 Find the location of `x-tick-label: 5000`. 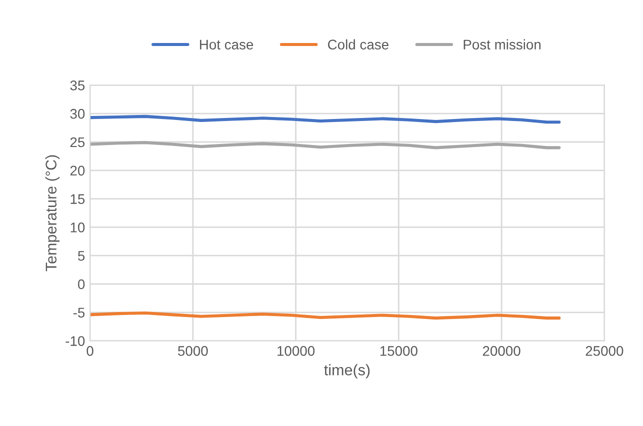

x-tick-label: 5000 is located at coordinates (193, 351).